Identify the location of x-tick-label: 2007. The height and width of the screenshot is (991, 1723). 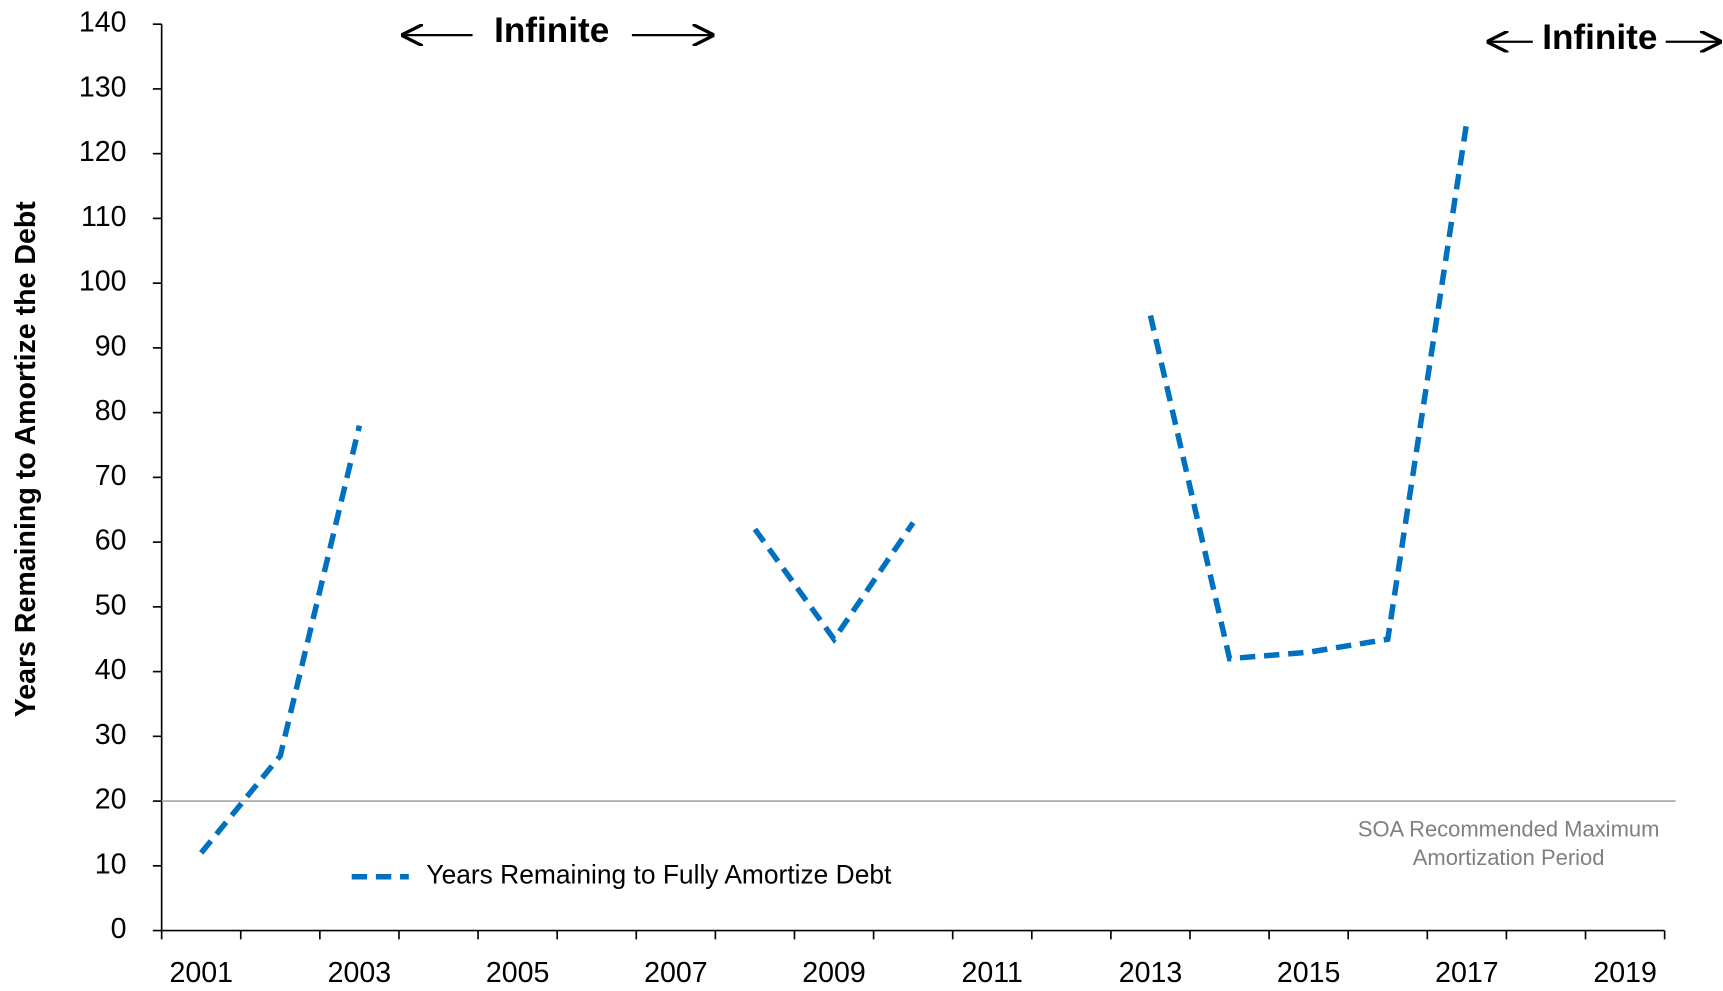
(676, 973).